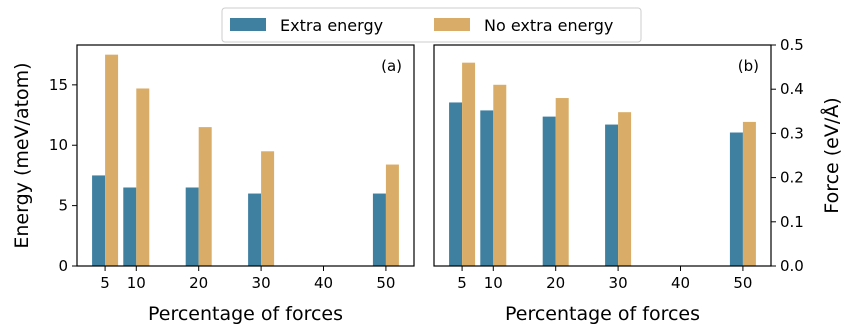 The width and height of the screenshot is (845, 324). Describe the element at coordinates (63, 266) in the screenshot. I see `panel-a-ytick-label-0: 0` at that location.